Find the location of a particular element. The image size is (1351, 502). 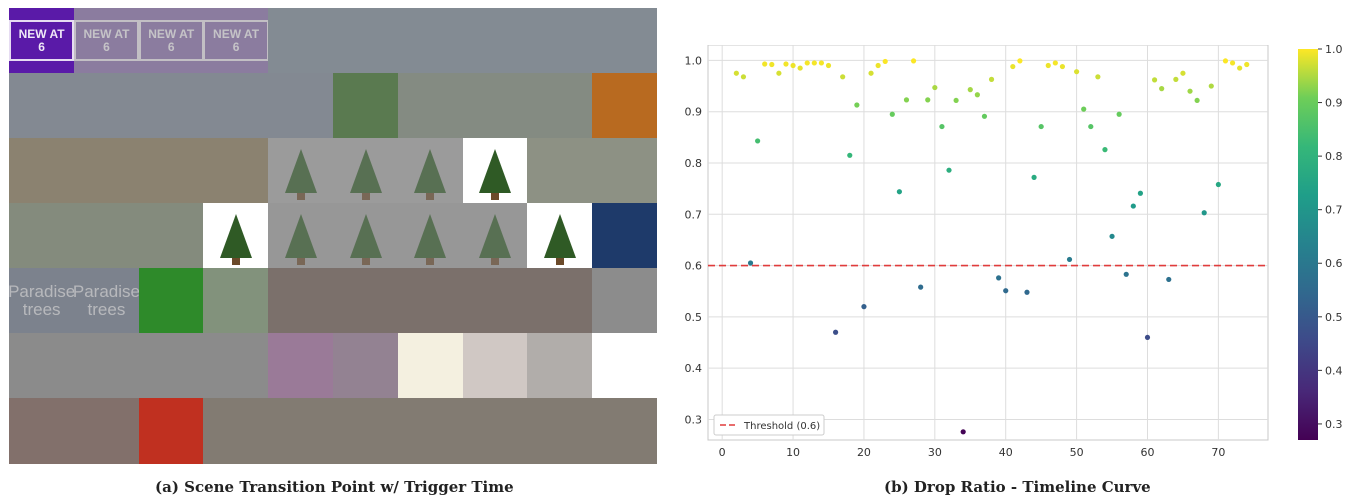

colorbar-tick-label: 0.3 is located at coordinates (1334, 424).